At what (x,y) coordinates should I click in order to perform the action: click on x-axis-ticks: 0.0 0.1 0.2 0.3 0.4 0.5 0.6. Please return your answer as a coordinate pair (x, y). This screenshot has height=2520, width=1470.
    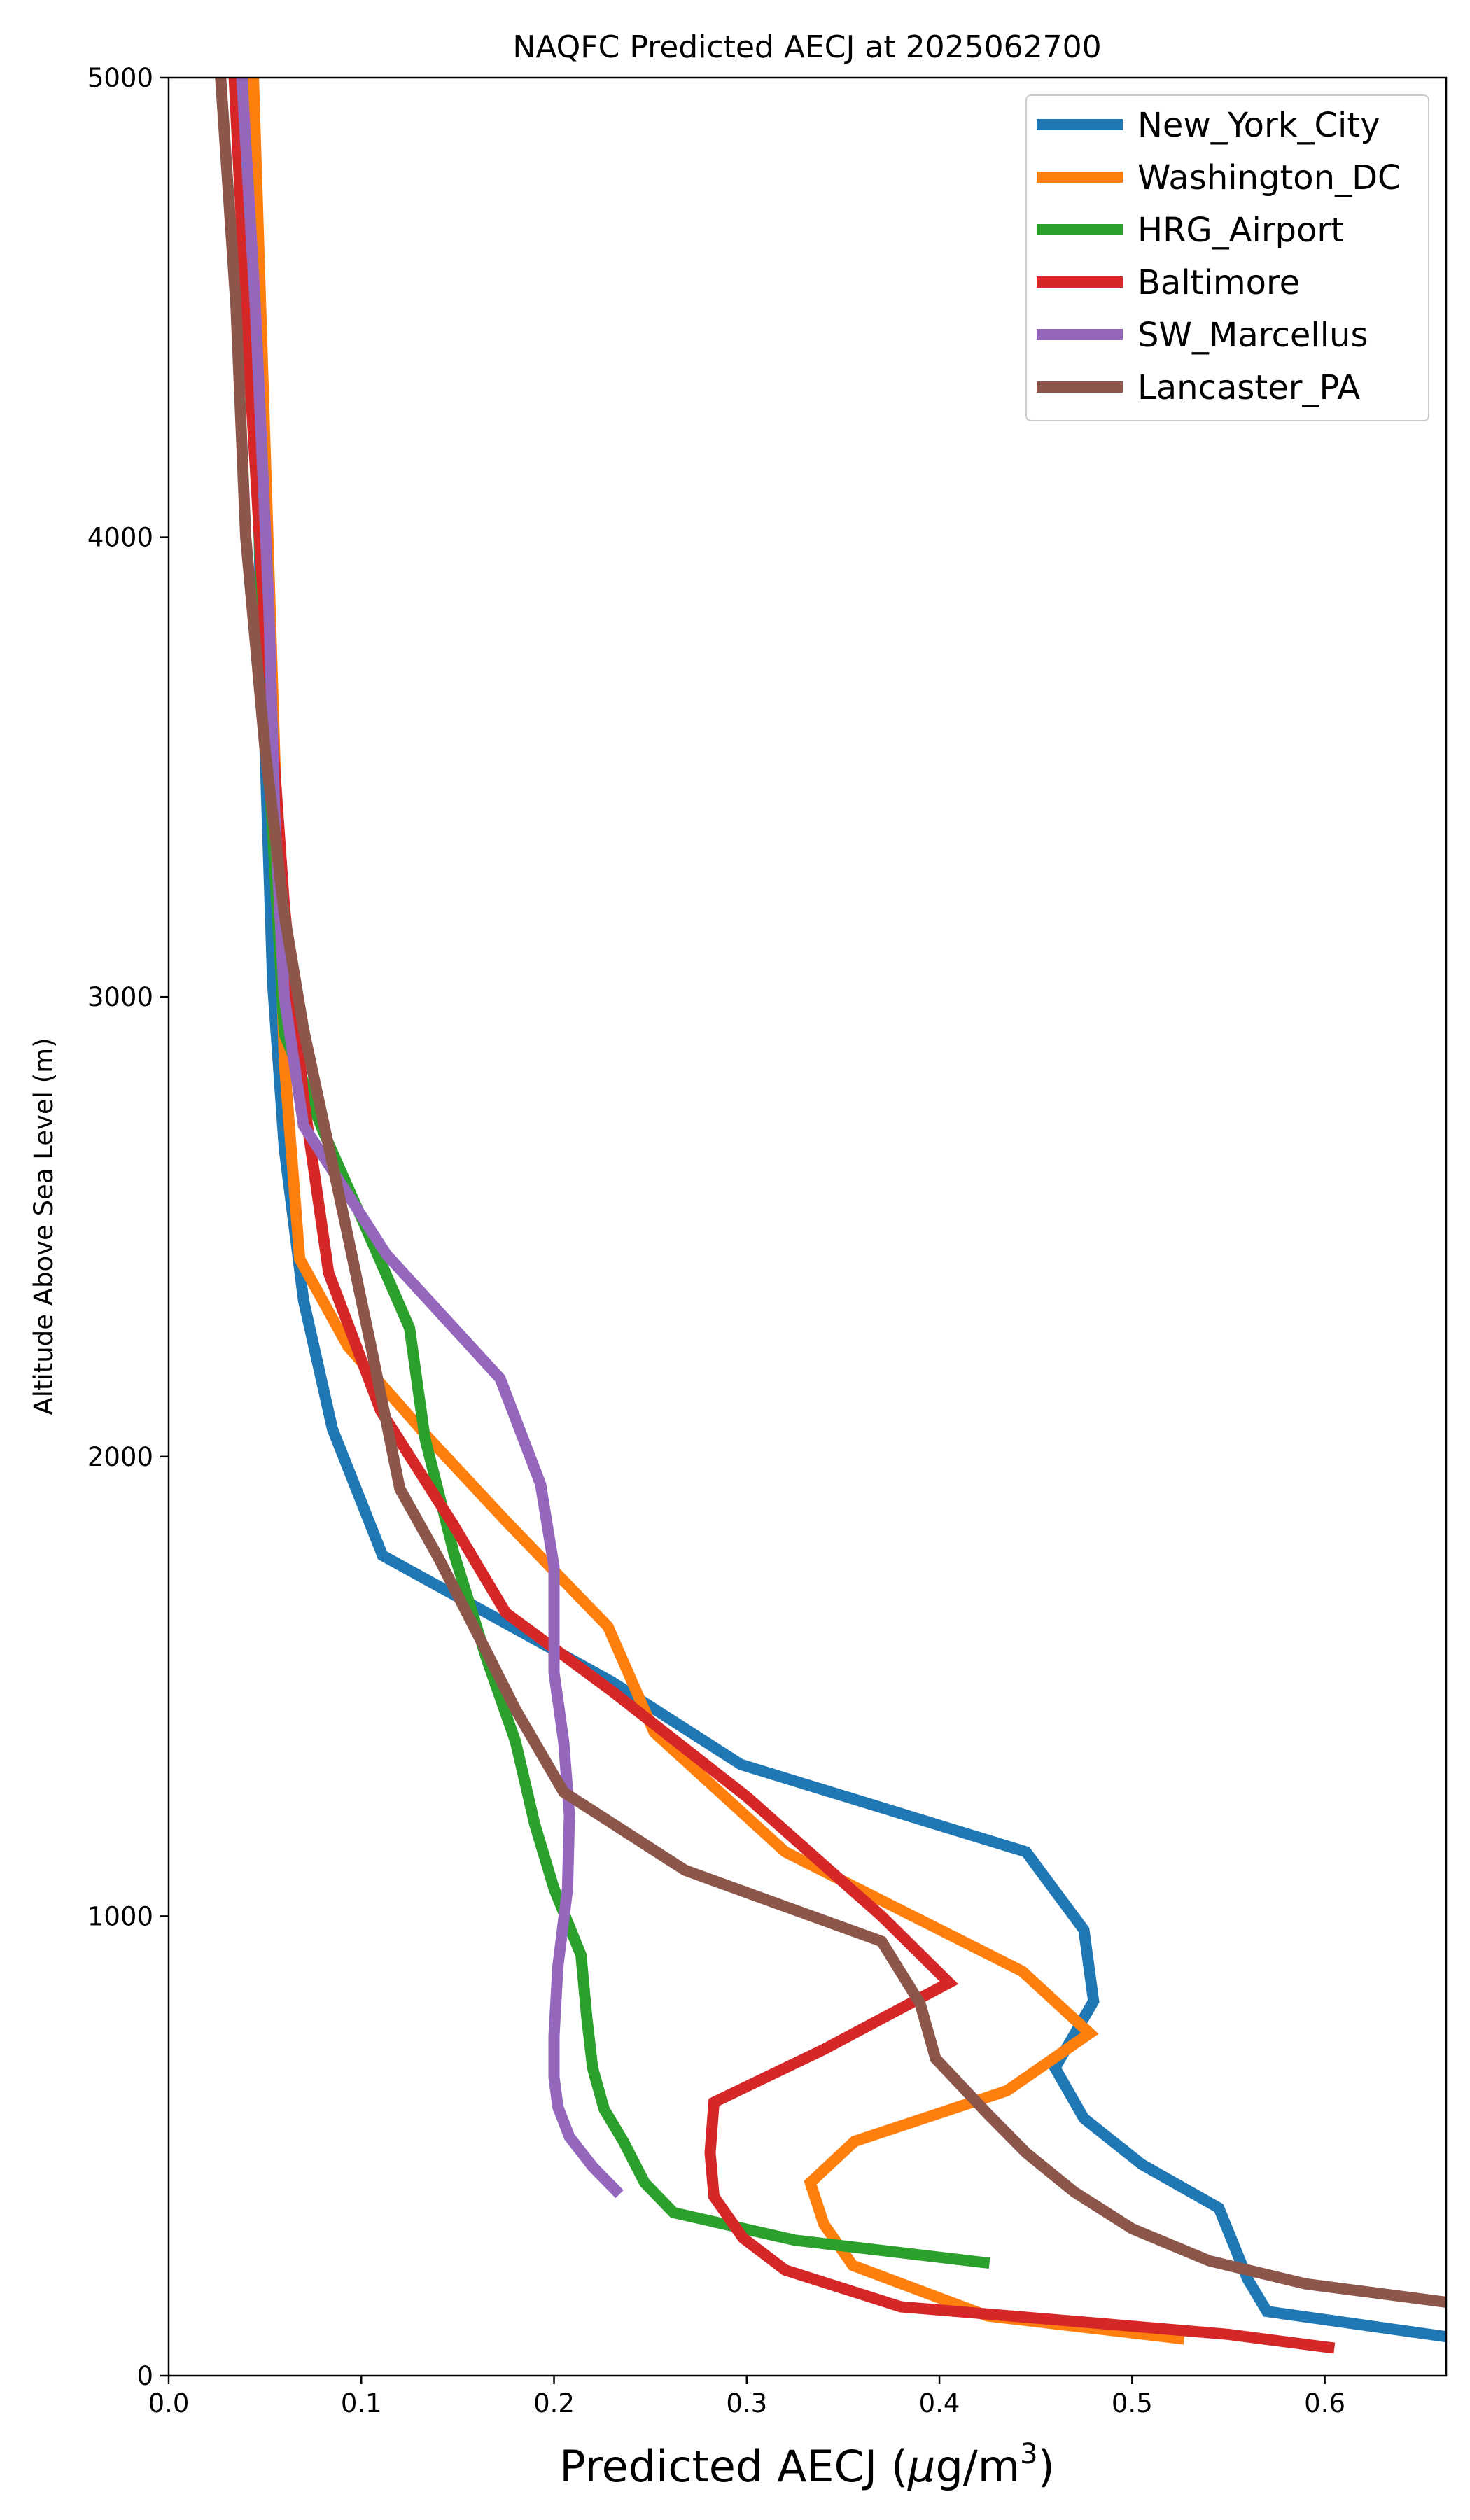
    Looking at the image, I should click on (746, 2397).